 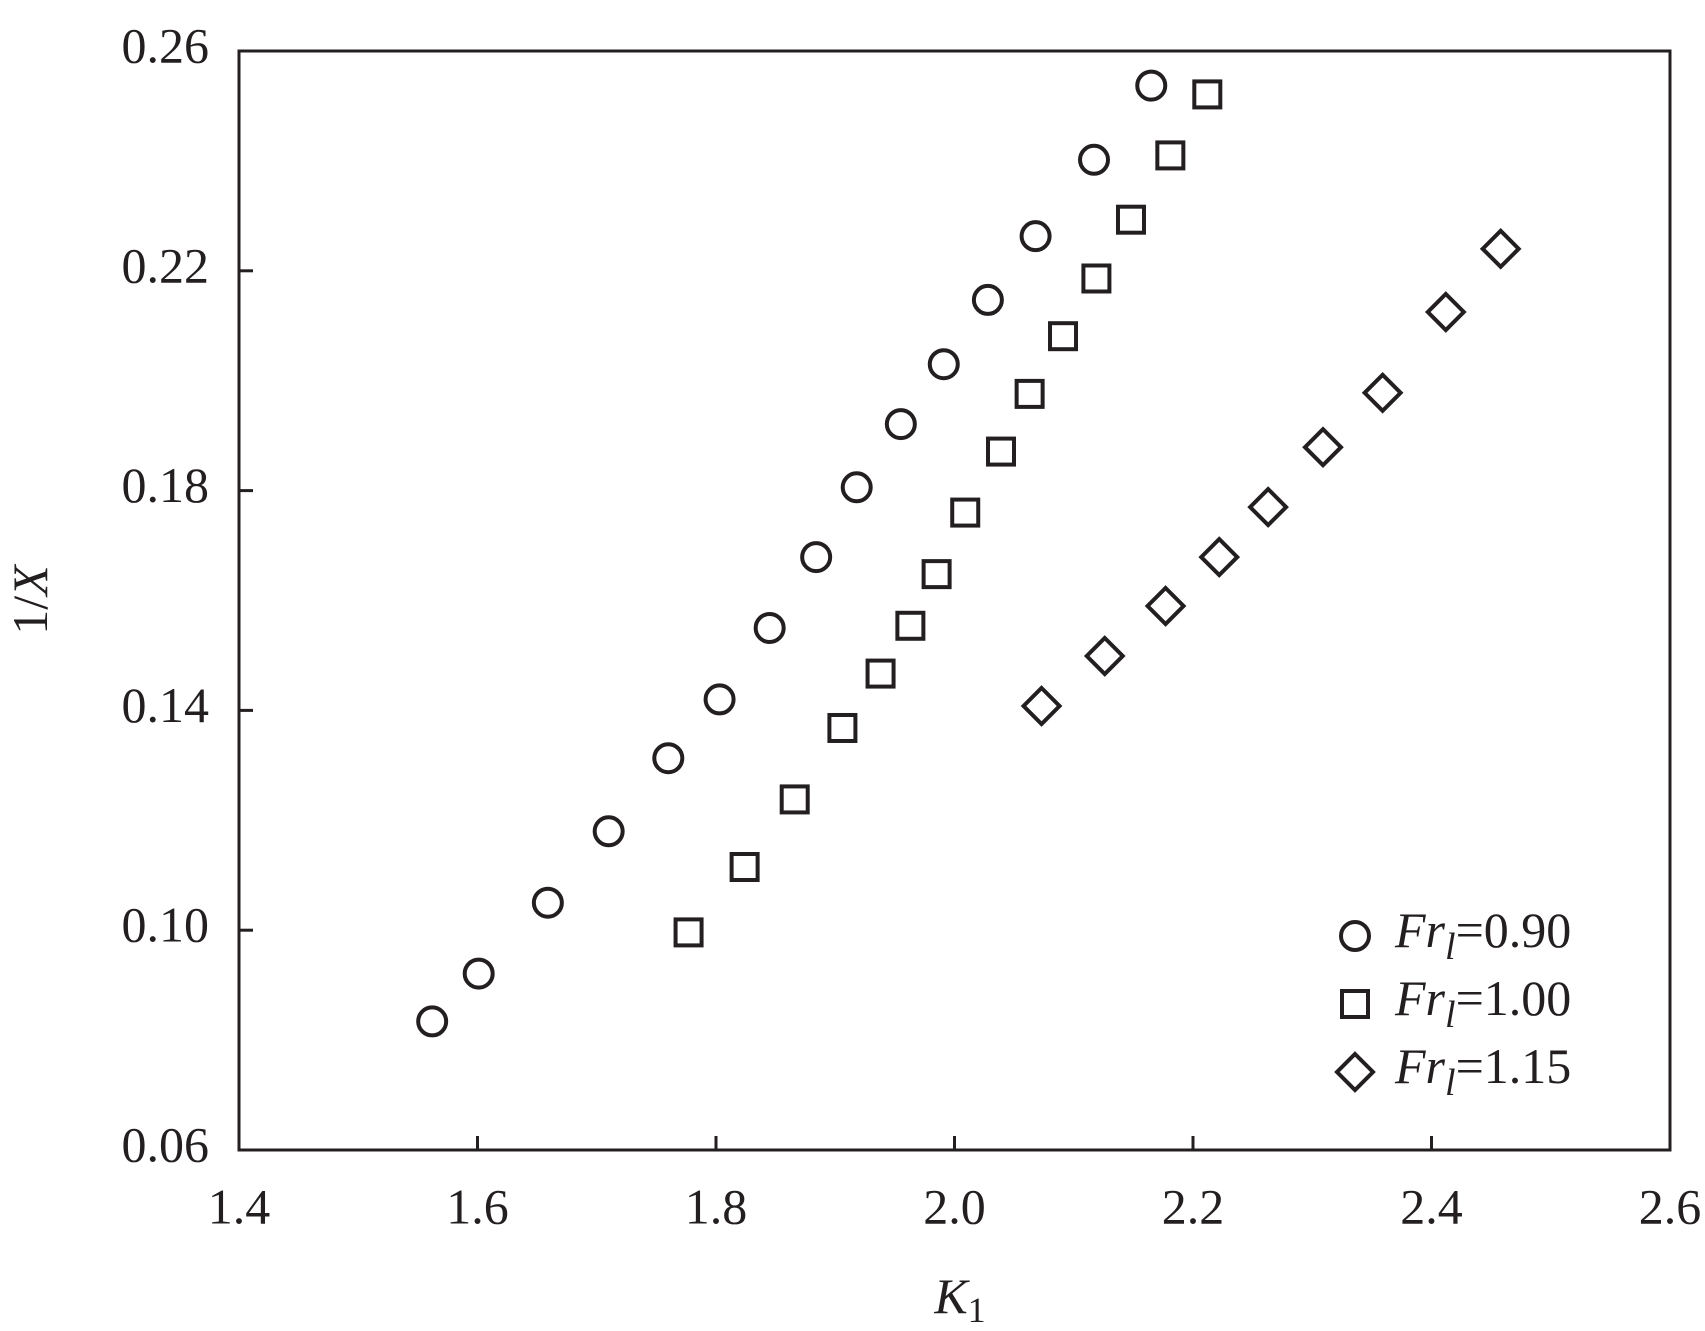 I want to click on legend-name: =1.00, so click(x=1514, y=998).